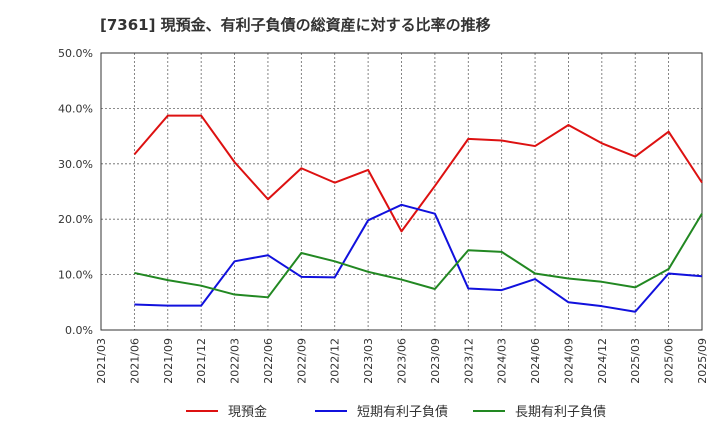 The image size is (720, 440). Describe the element at coordinates (635, 361) in the screenshot. I see `x-tick-label: 2025/03` at that location.